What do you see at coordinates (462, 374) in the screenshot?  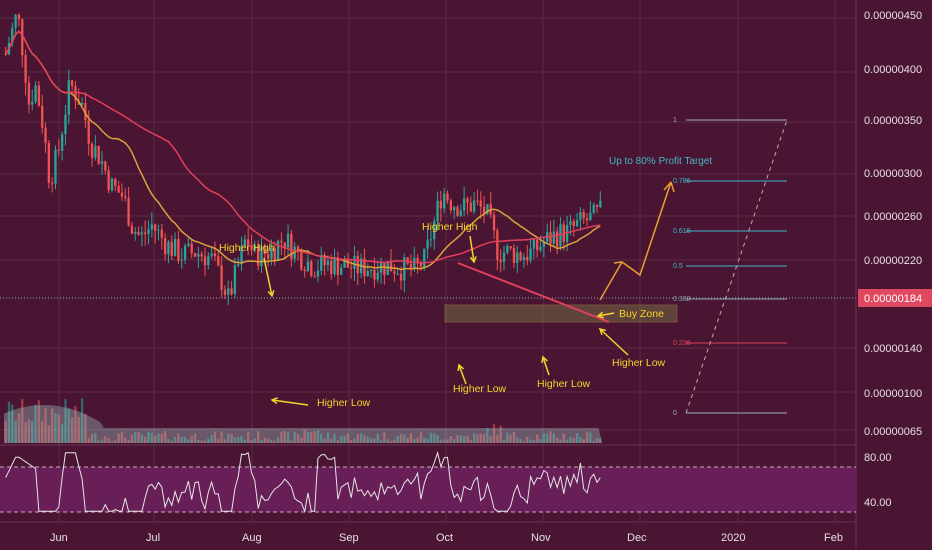 I see `higher-low-2-arrow` at bounding box center [462, 374].